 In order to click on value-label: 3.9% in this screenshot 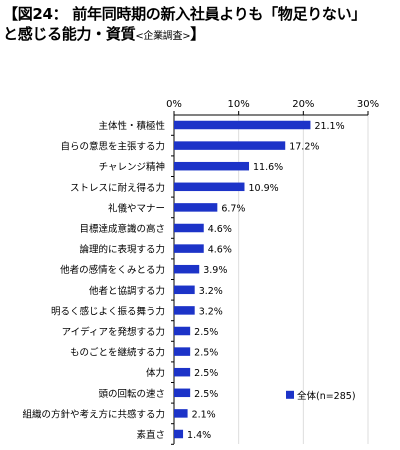, I will do `click(215, 270)`.